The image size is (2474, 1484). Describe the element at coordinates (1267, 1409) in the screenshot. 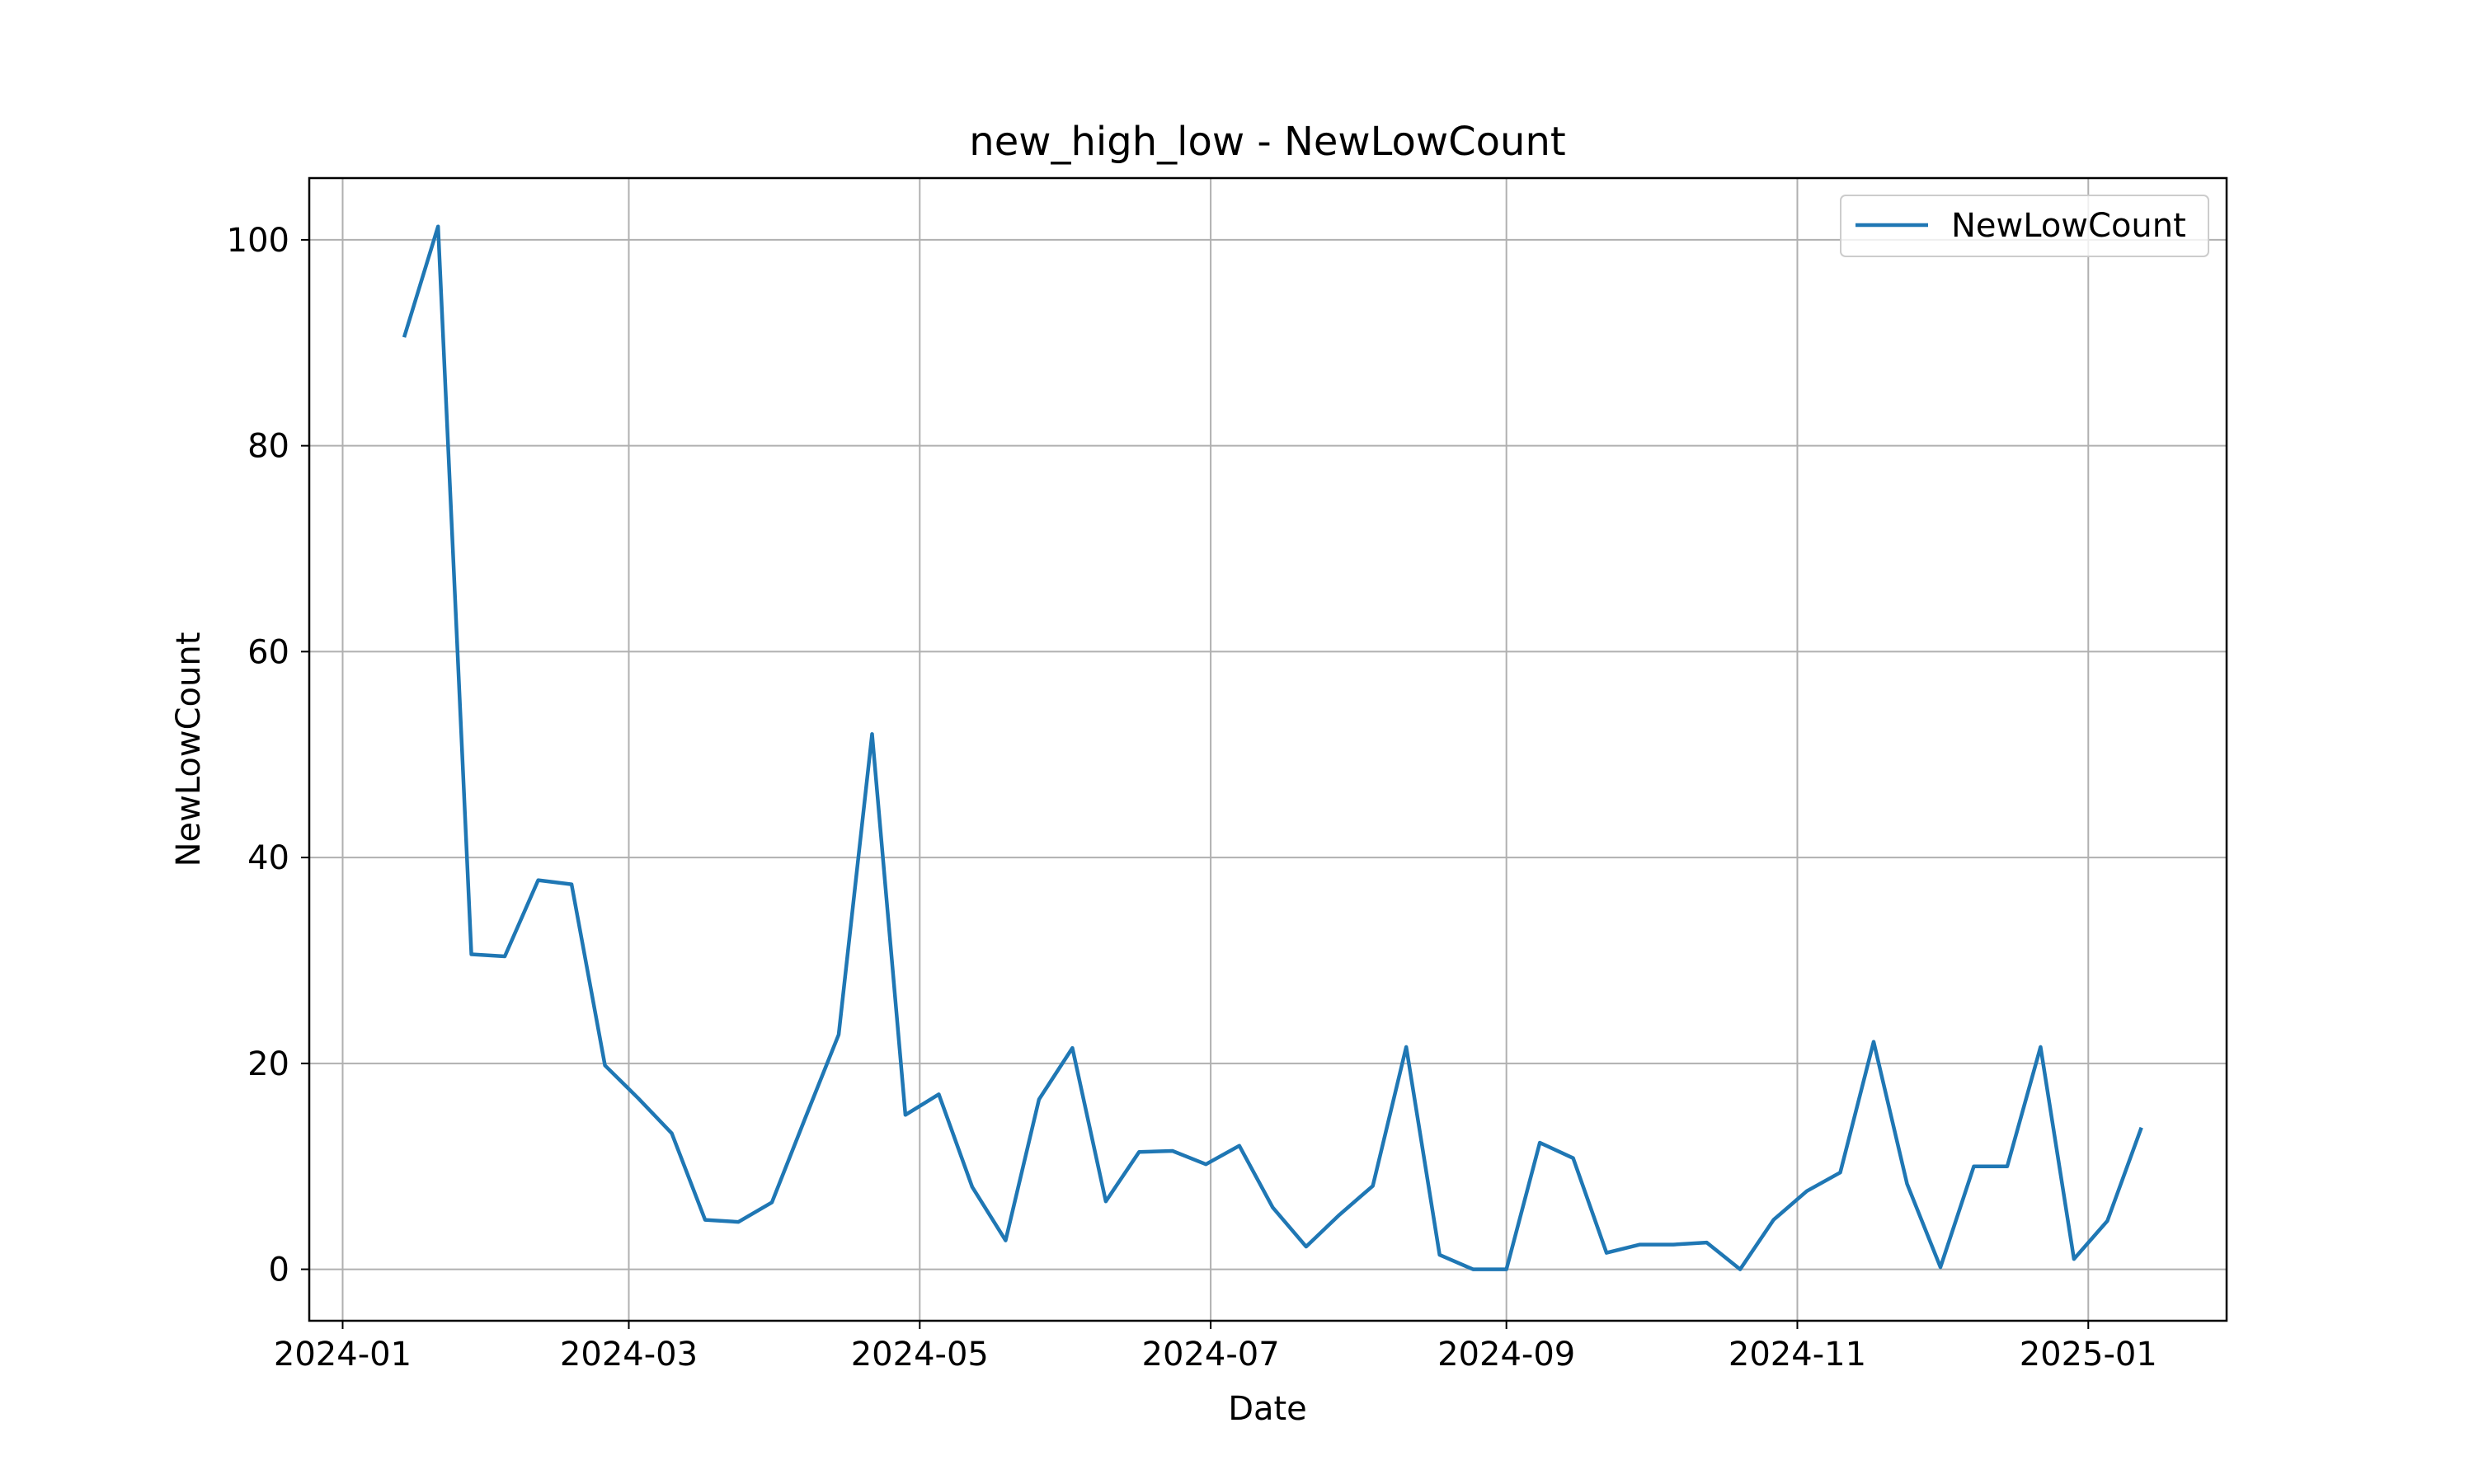

I see `x-axis-title: Date` at that location.